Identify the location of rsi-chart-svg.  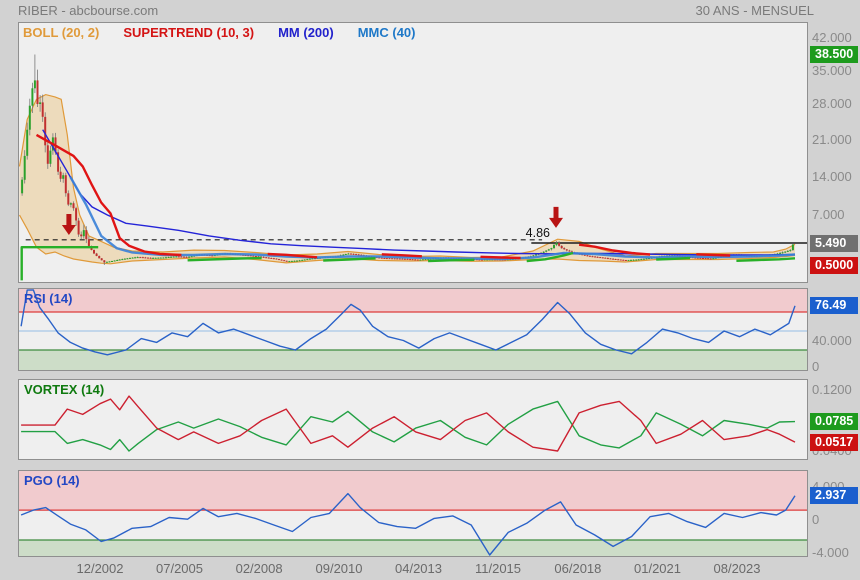
(413, 329).